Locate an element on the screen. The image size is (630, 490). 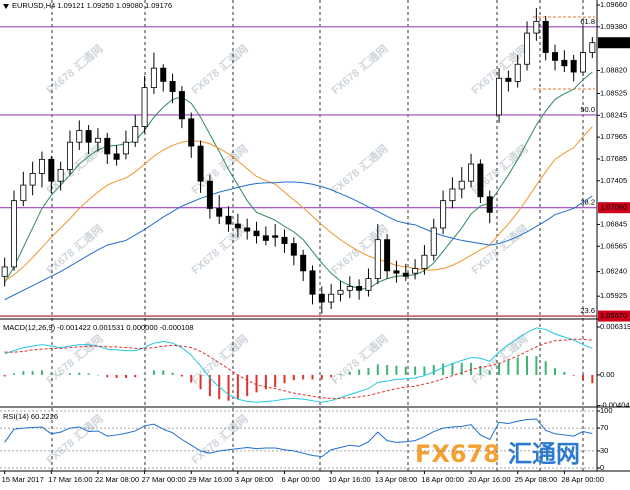
x-tick-label: 17 Mar 16:00 is located at coordinates (70, 479).